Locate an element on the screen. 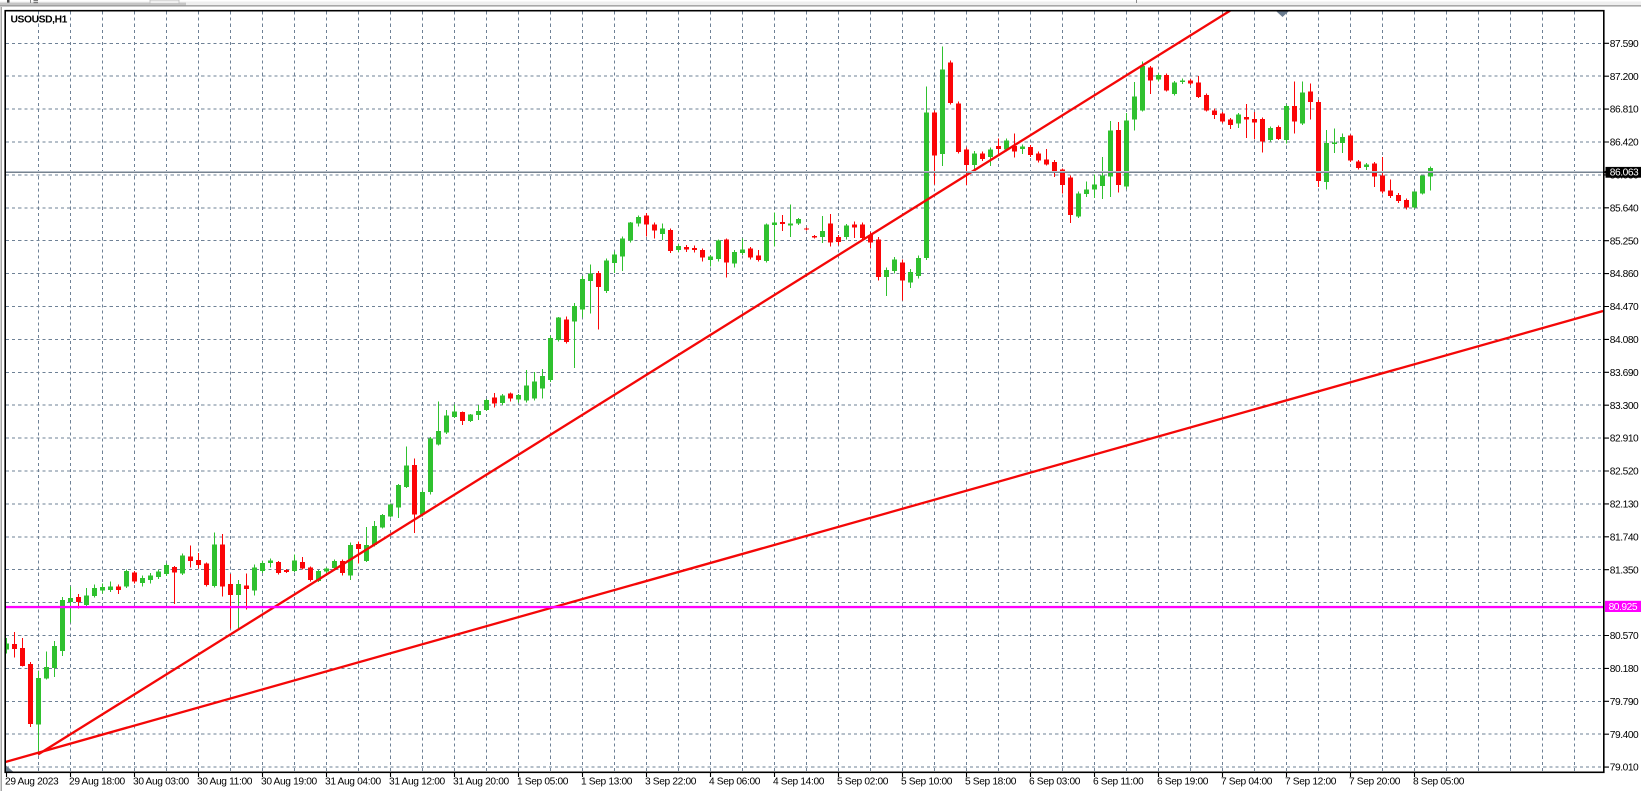 The width and height of the screenshot is (1641, 791). svg-text: 5 Sep 10:00 is located at coordinates (927, 782).